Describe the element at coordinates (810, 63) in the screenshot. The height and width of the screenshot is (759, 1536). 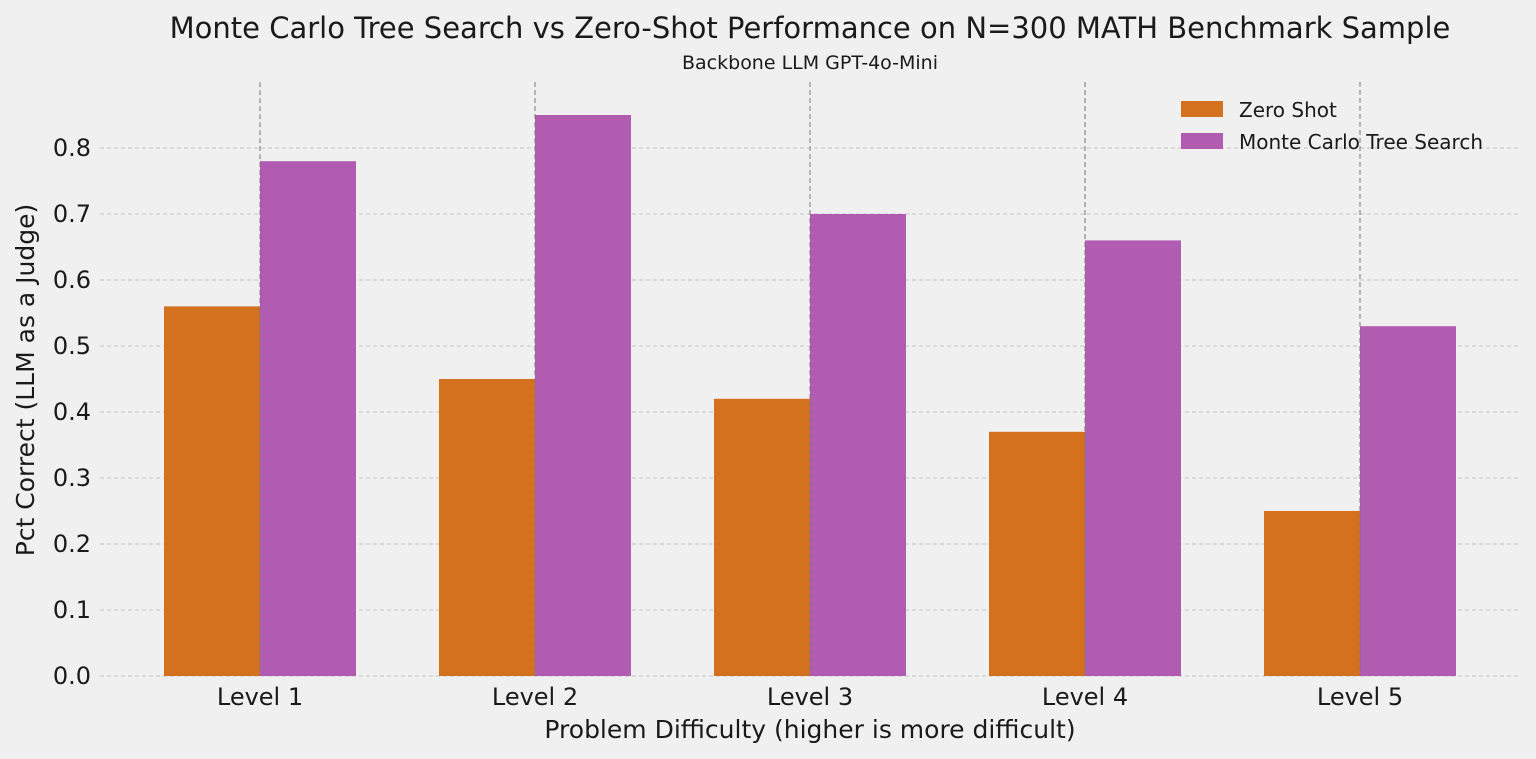
I see `chart-subtitle: Backbone LLM GPT-4o-Mini` at that location.